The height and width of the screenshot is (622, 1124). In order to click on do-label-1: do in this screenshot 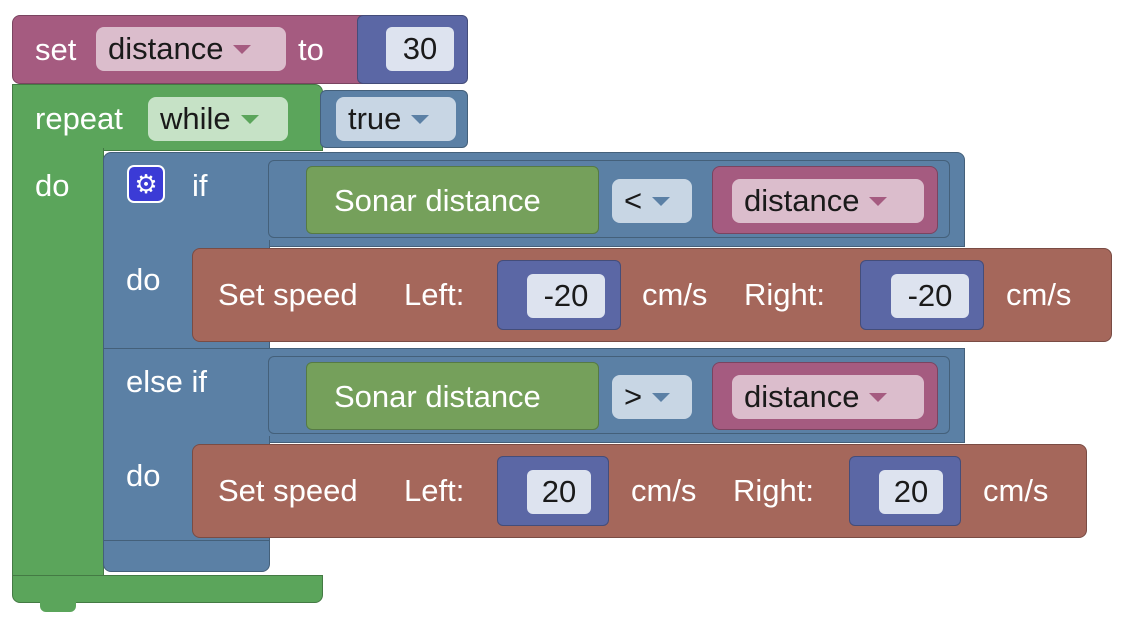, I will do `click(143, 279)`.